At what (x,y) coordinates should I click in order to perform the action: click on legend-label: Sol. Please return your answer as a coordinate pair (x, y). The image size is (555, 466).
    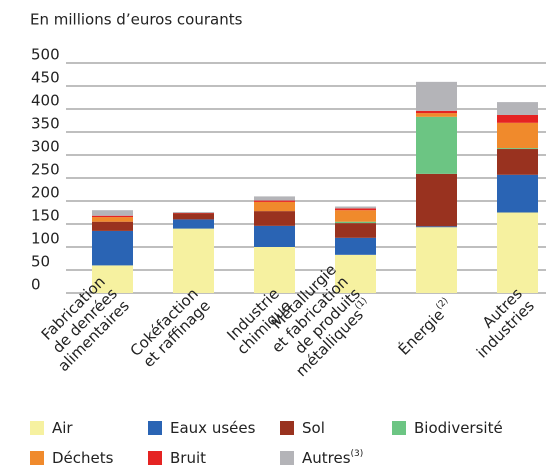
    Looking at the image, I should click on (313, 428).